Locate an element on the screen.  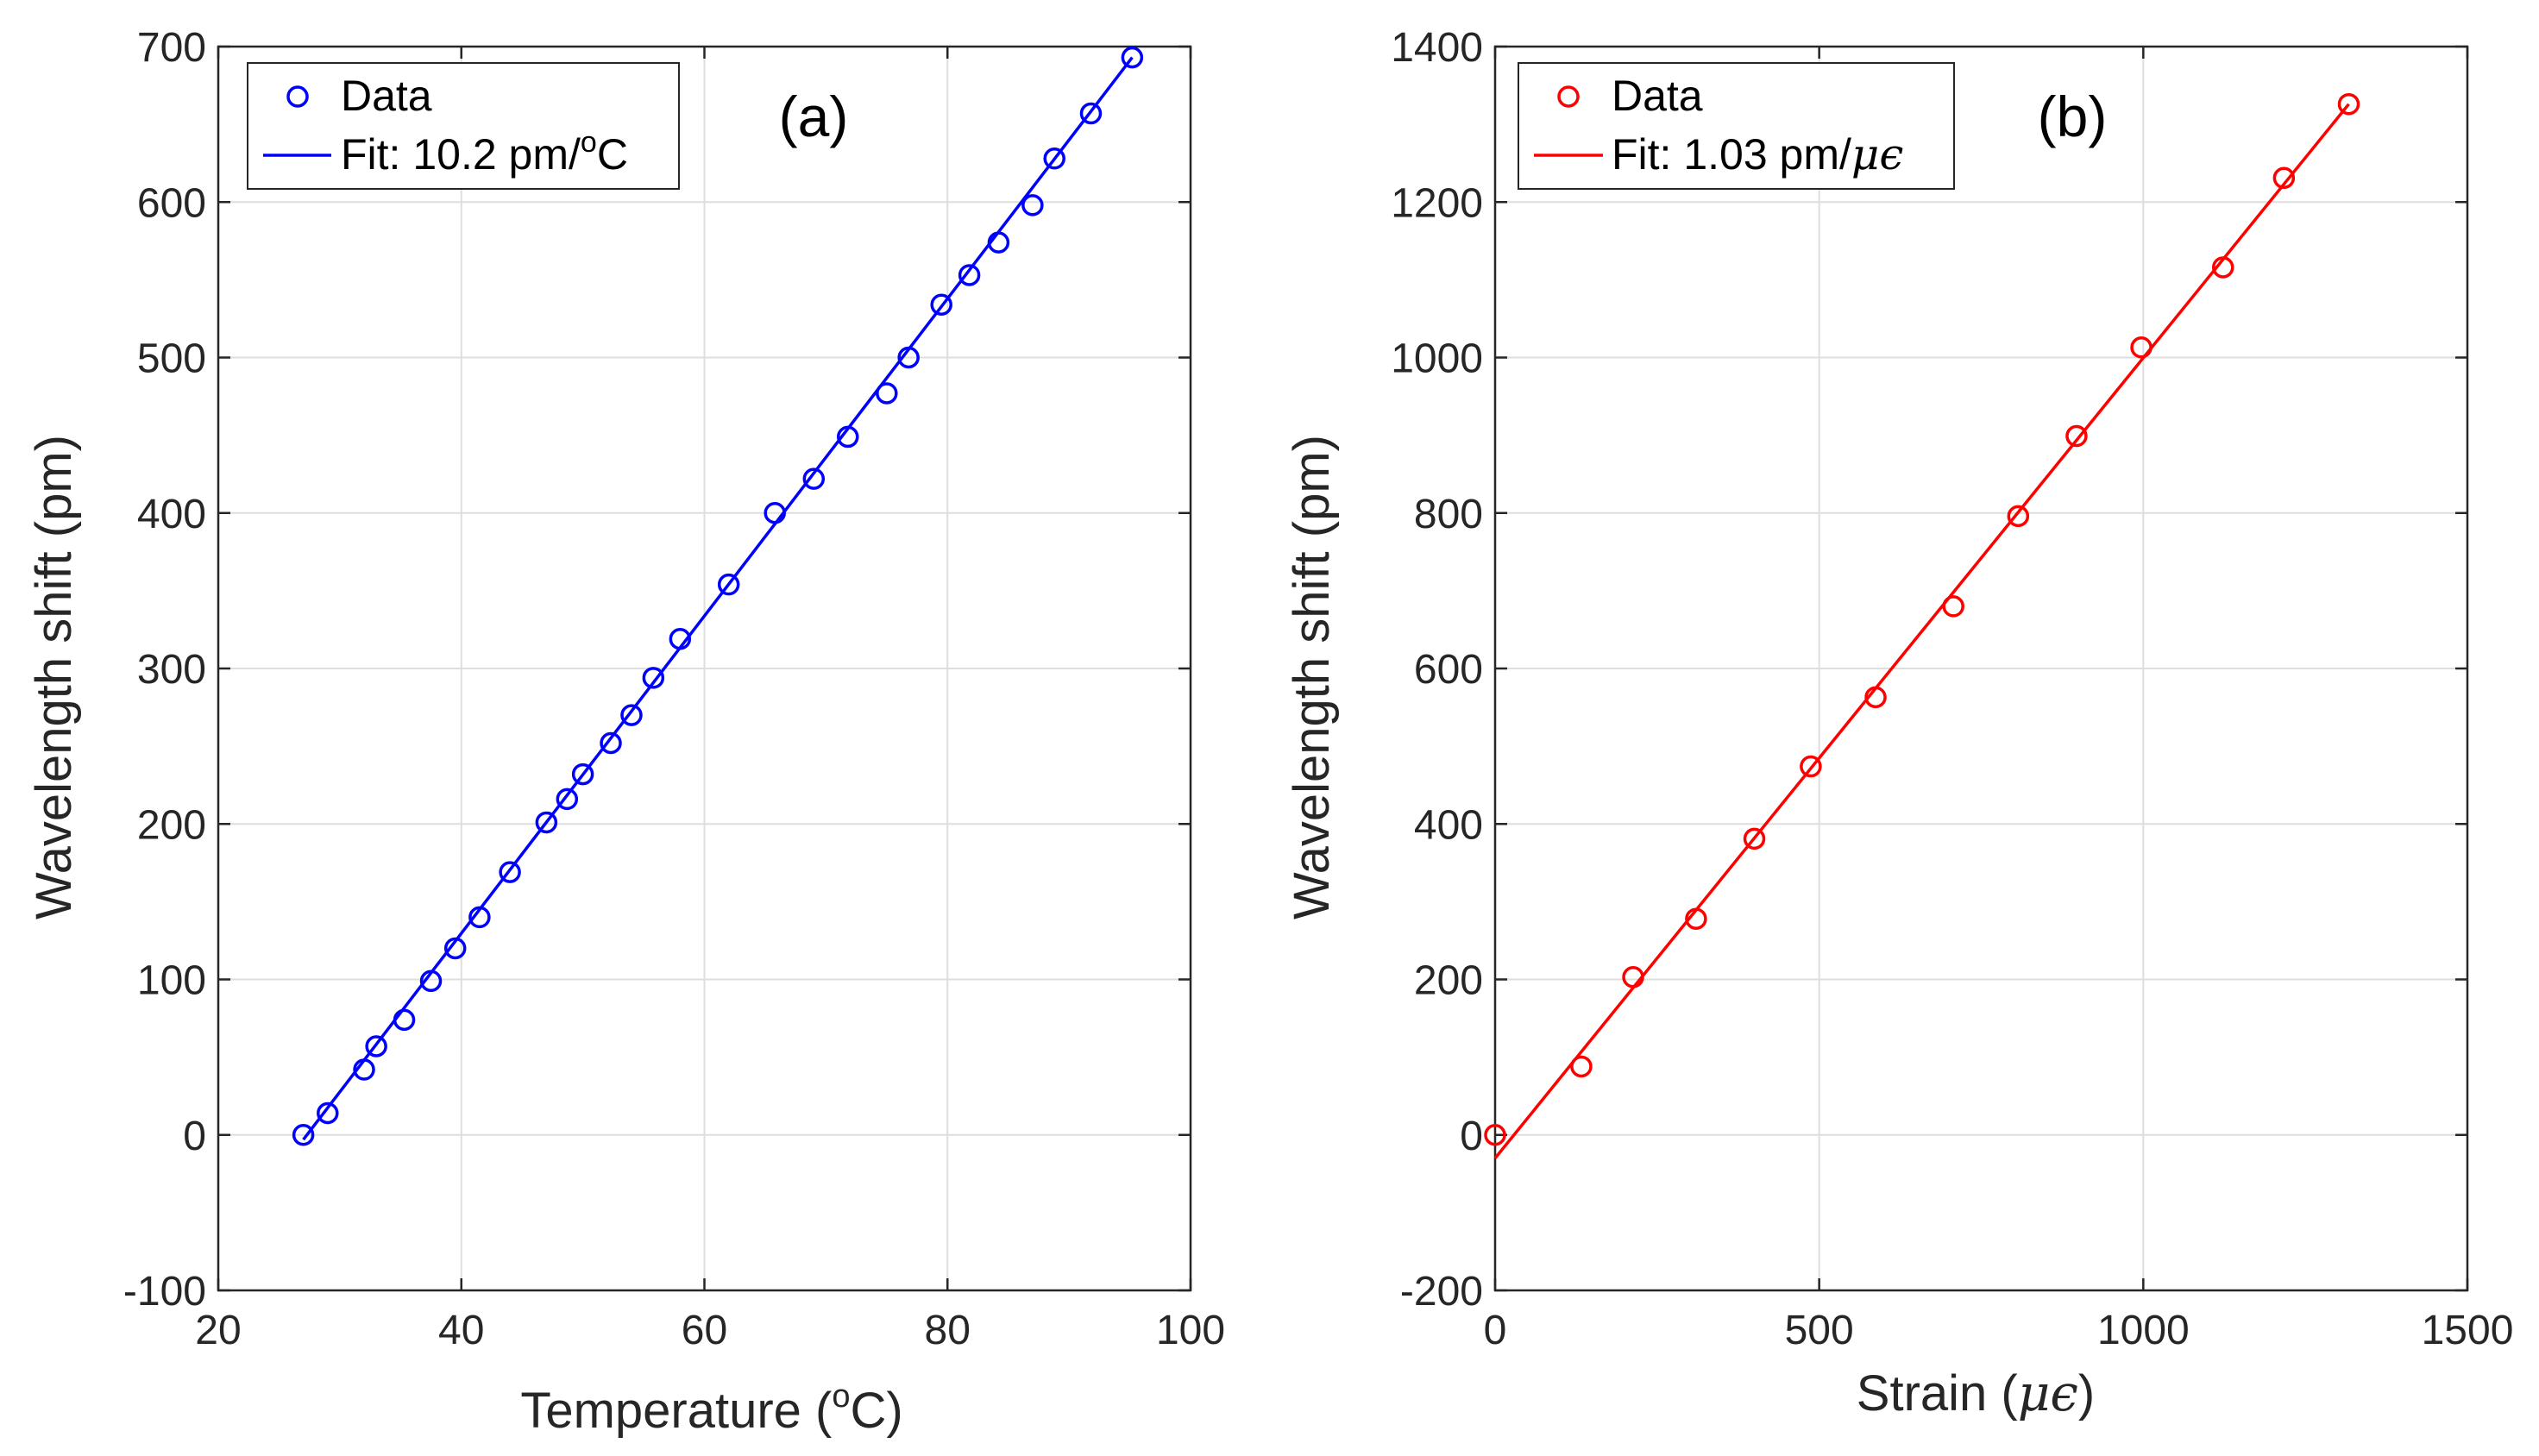
y-tick-label: 1400 is located at coordinates (1437, 48).